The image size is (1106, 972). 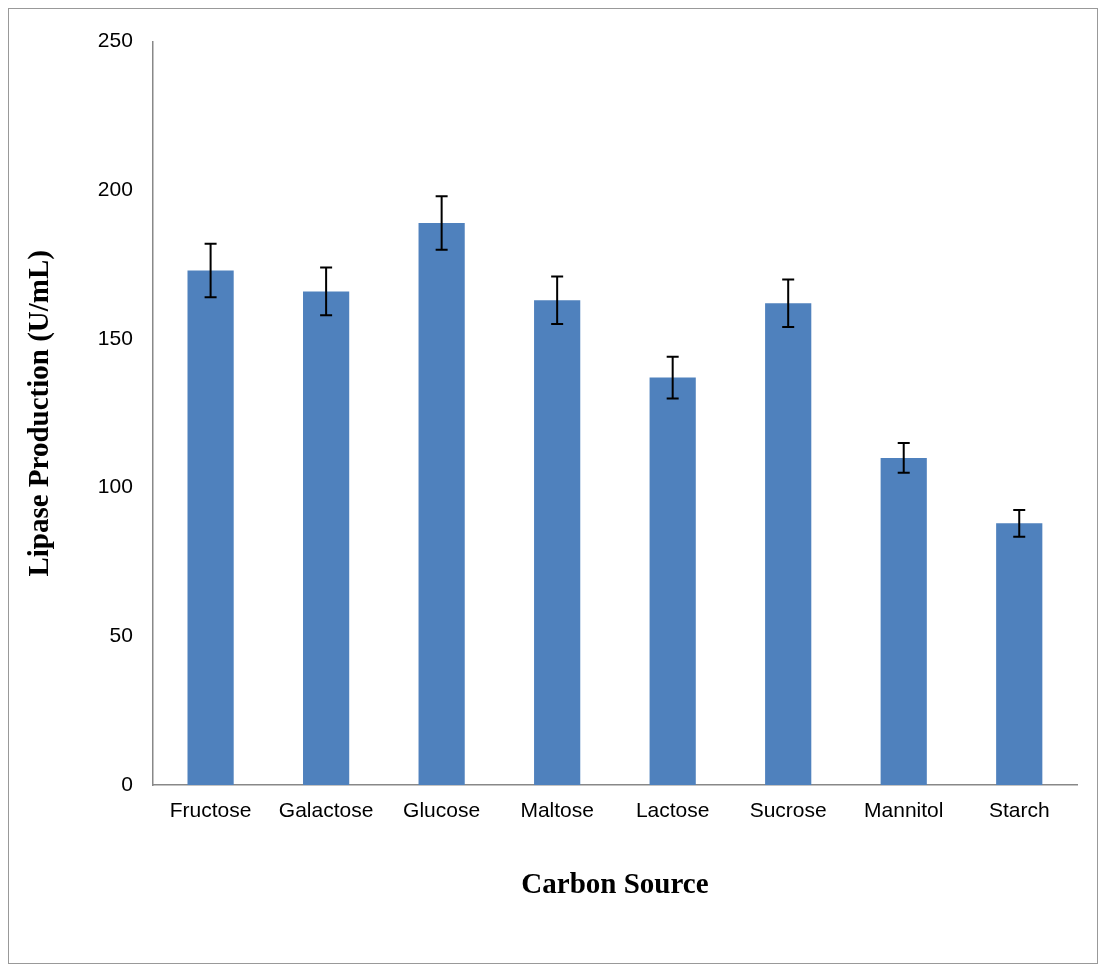 What do you see at coordinates (127, 783) in the screenshot?
I see `y-tick-label: 0` at bounding box center [127, 783].